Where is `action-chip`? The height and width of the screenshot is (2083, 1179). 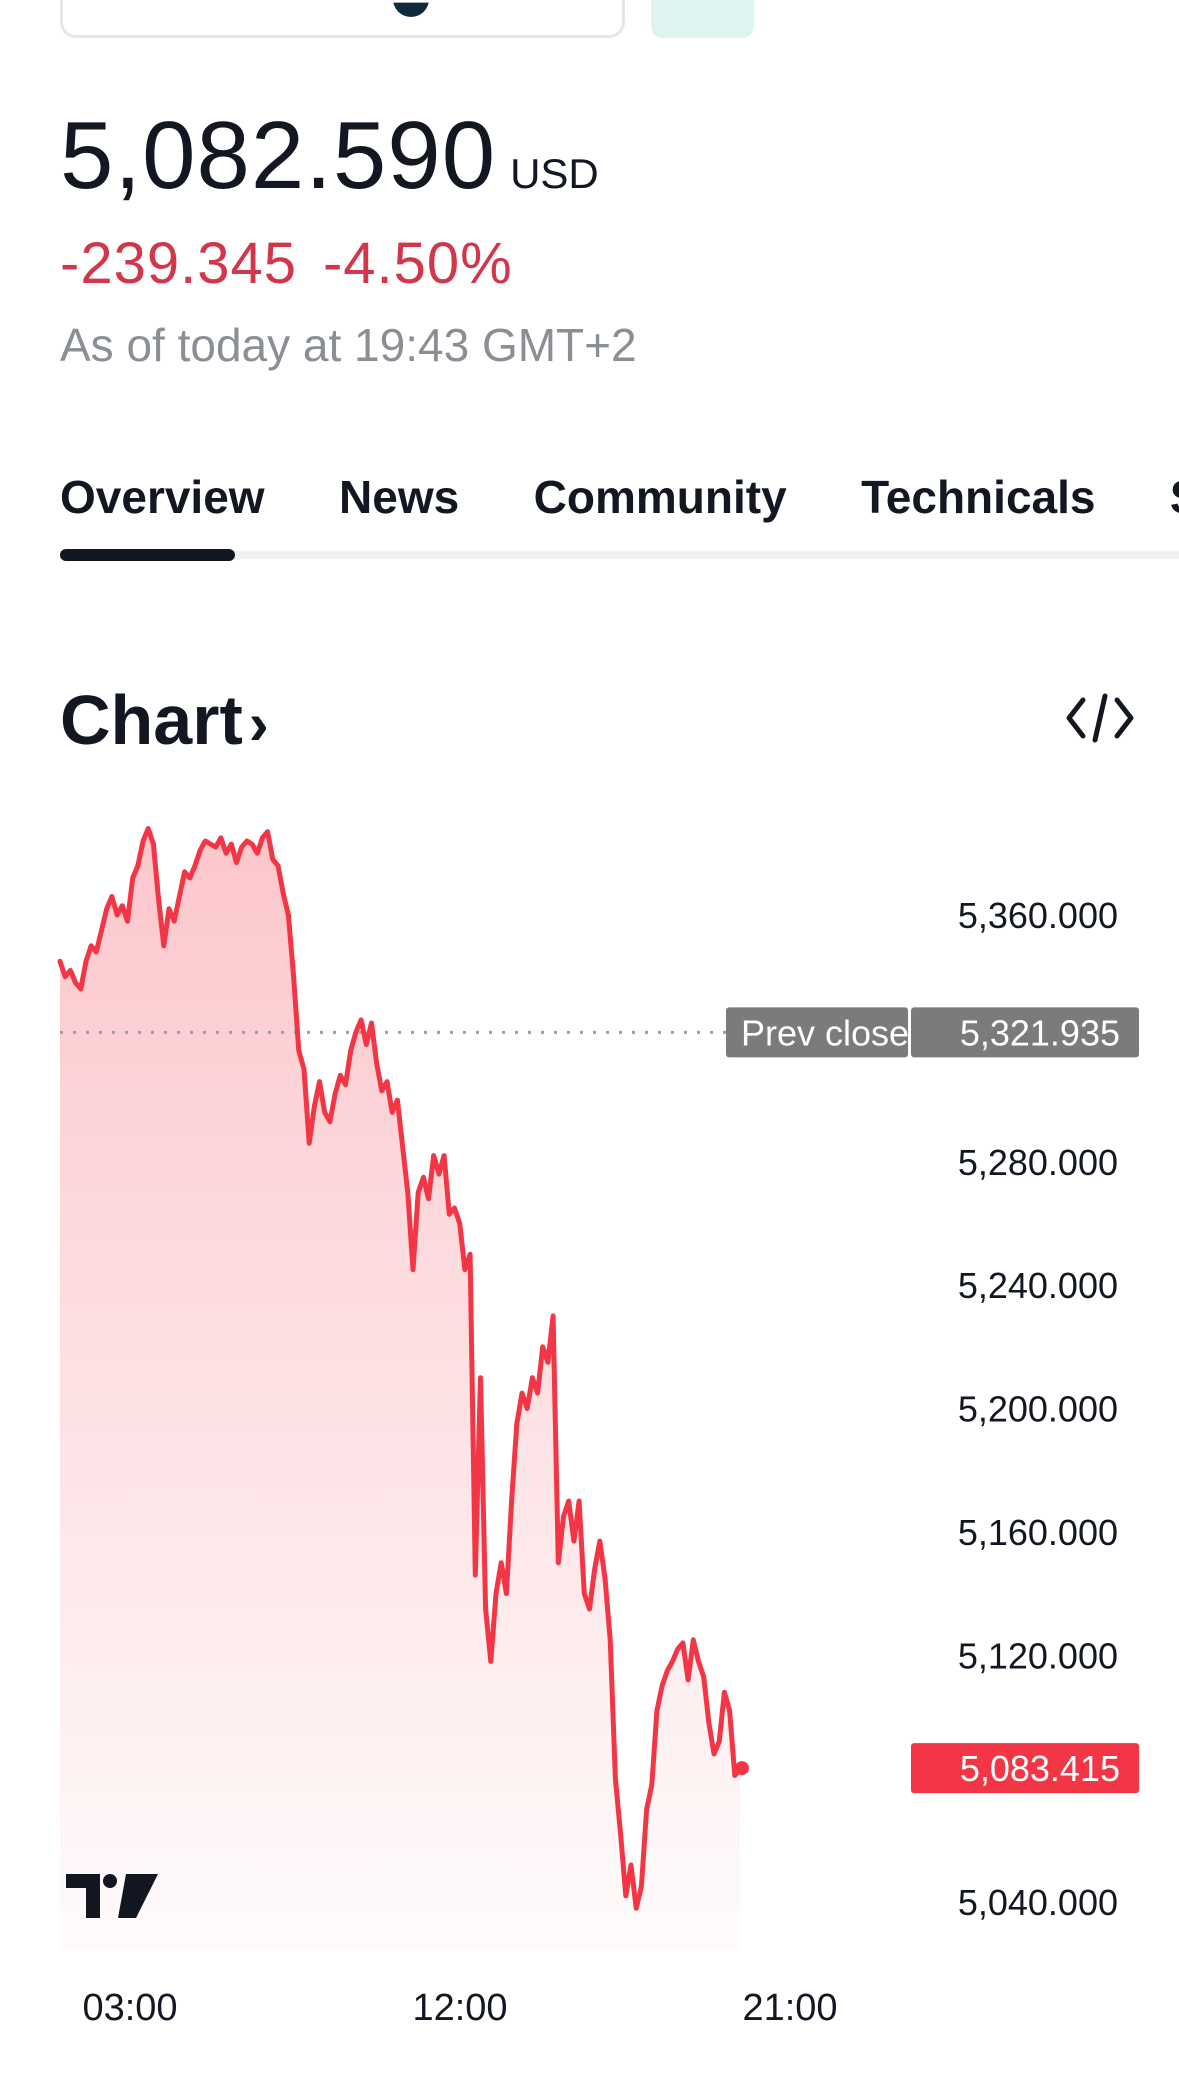 action-chip is located at coordinates (702, 19).